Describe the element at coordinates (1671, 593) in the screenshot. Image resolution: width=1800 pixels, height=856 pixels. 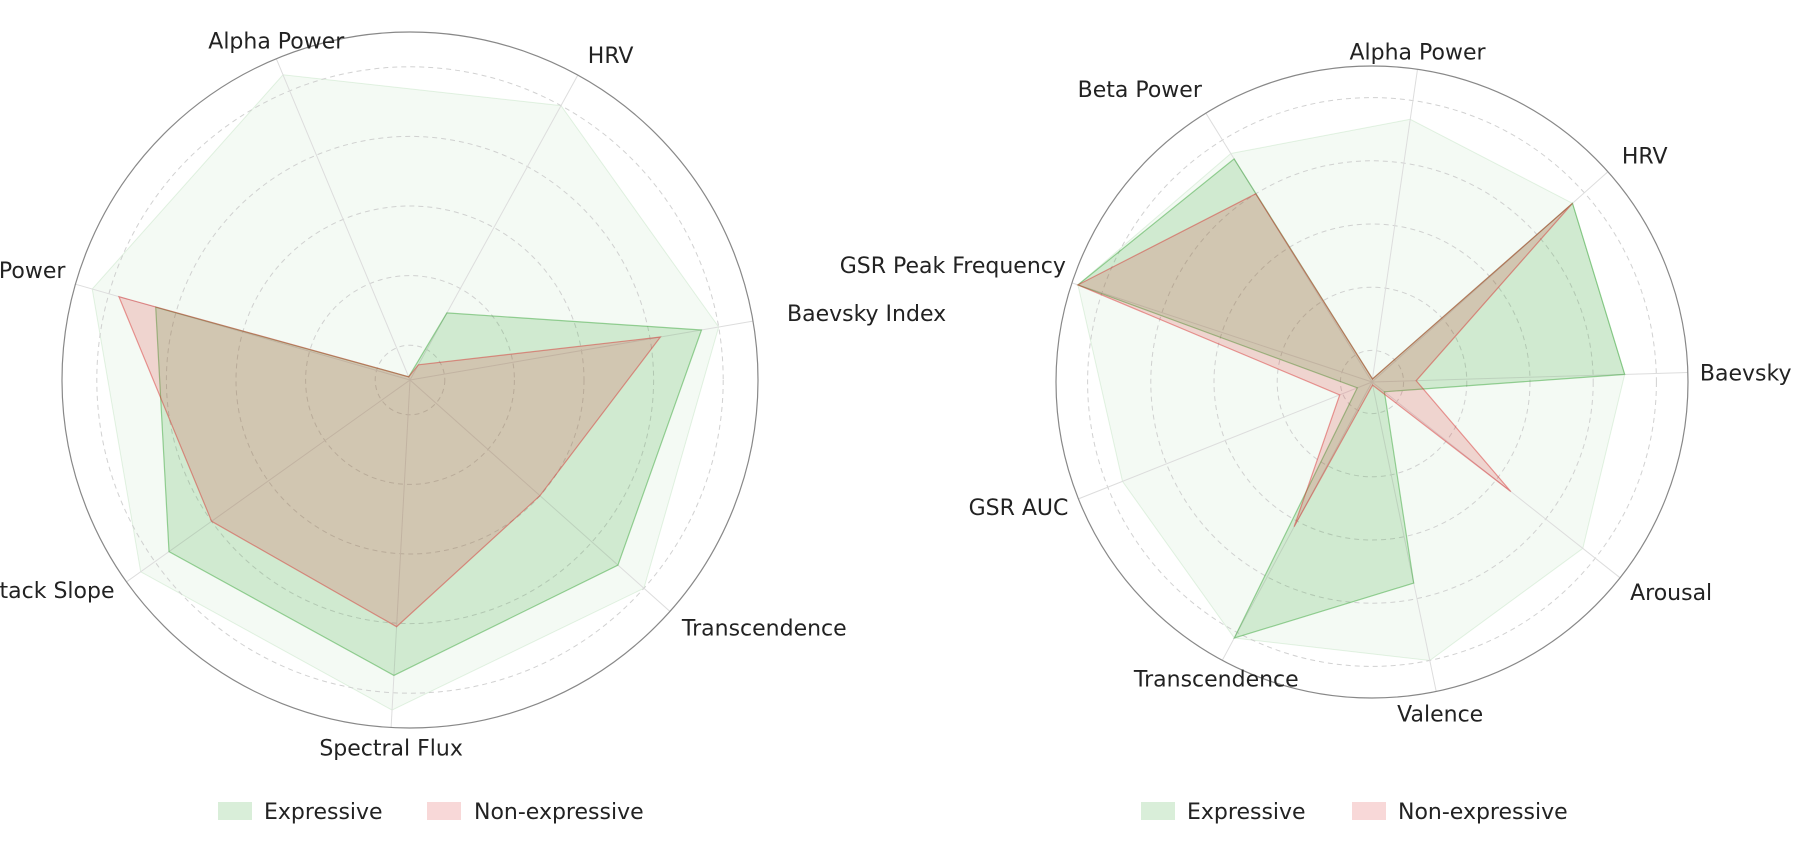
I see `axis-label: Arousal` at that location.